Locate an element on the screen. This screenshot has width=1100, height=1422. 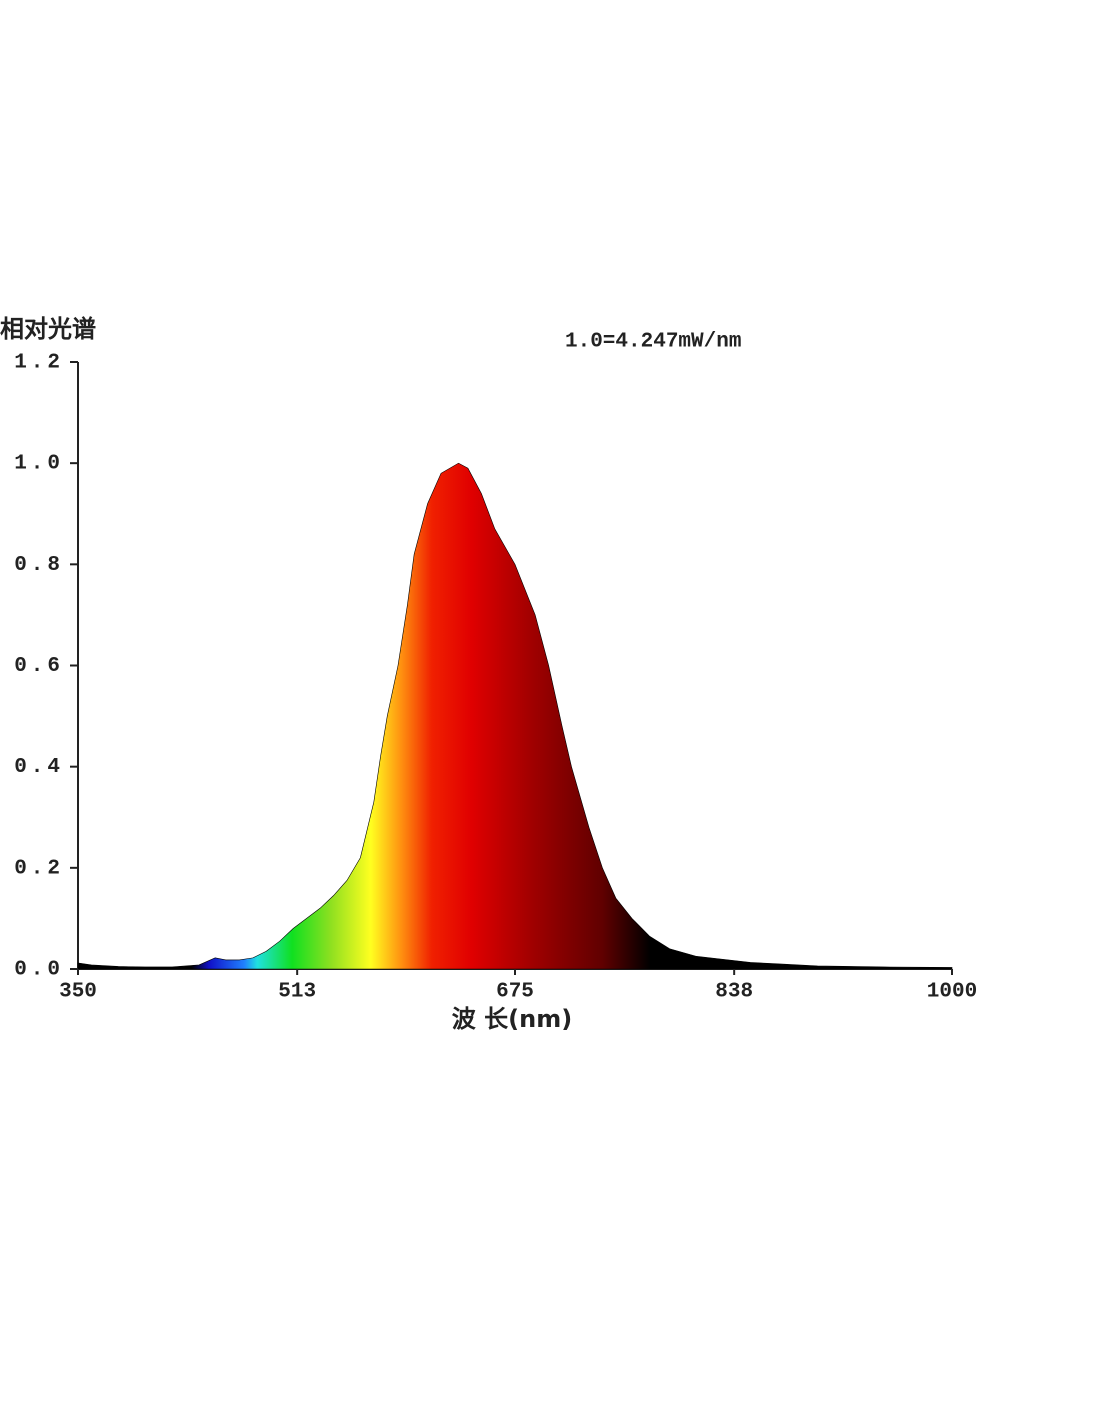
x-tick-label: 350 is located at coordinates (78, 992).